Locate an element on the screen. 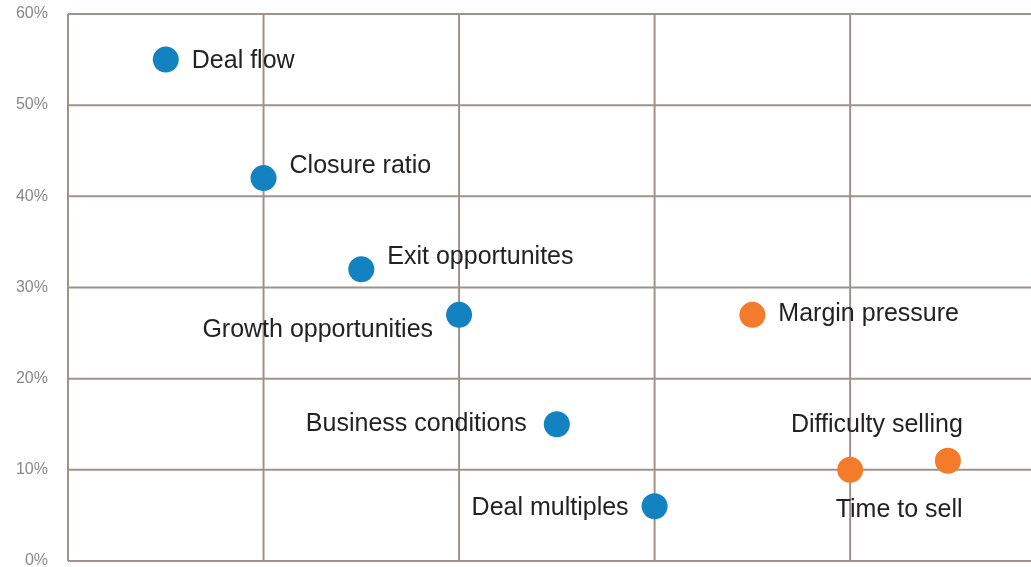  series-label: Margin pressure is located at coordinates (869, 312).